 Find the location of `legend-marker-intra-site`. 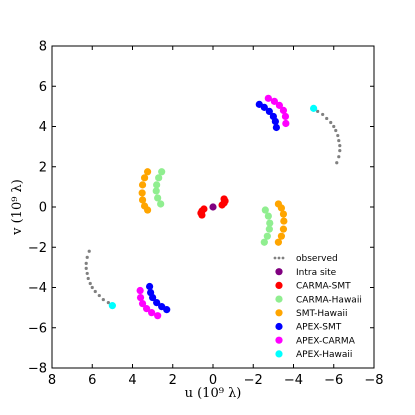

legend-marker-intra-site is located at coordinates (279, 272).